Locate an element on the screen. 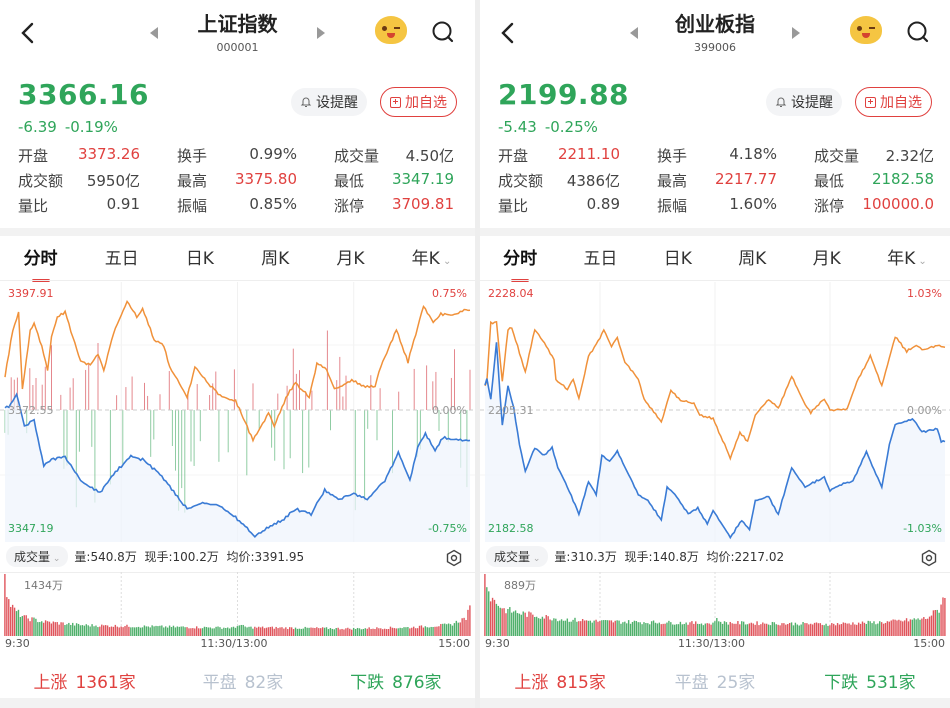 Image resolution: width=950 pixels, height=708 pixels. index-title: 创业板指 is located at coordinates (715, 24).